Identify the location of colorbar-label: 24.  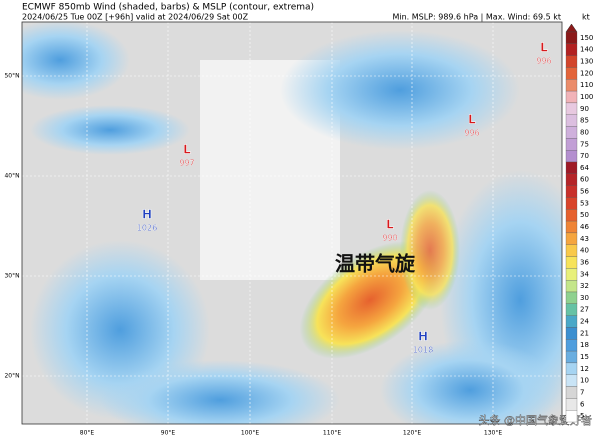
(584, 322).